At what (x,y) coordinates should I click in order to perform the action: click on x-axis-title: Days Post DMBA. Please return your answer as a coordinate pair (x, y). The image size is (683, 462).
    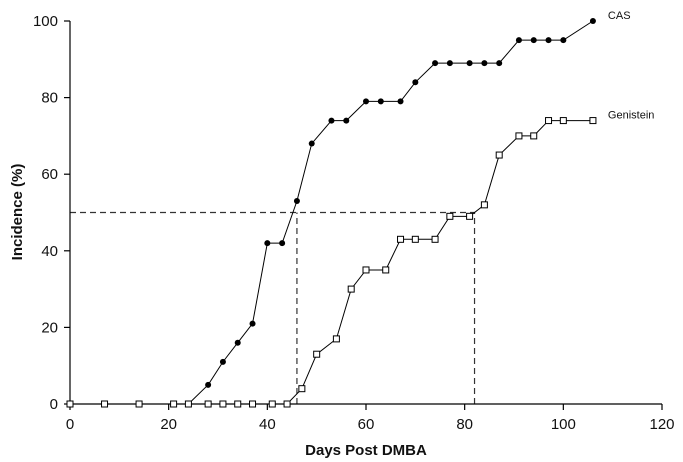
    Looking at the image, I should click on (366, 450).